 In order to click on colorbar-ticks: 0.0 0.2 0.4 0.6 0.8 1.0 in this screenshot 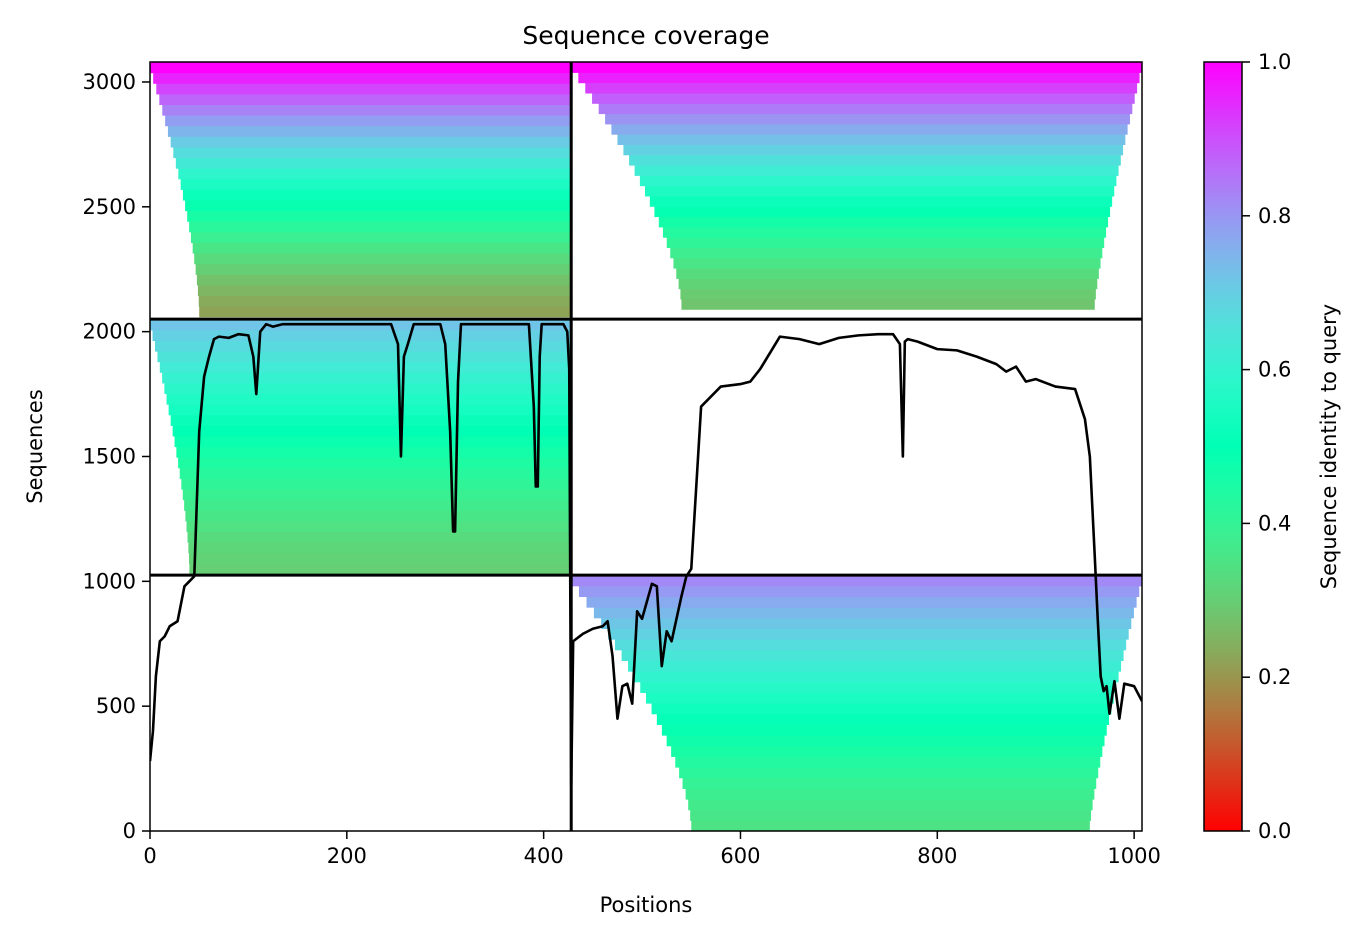, I will do `click(1266, 446)`.